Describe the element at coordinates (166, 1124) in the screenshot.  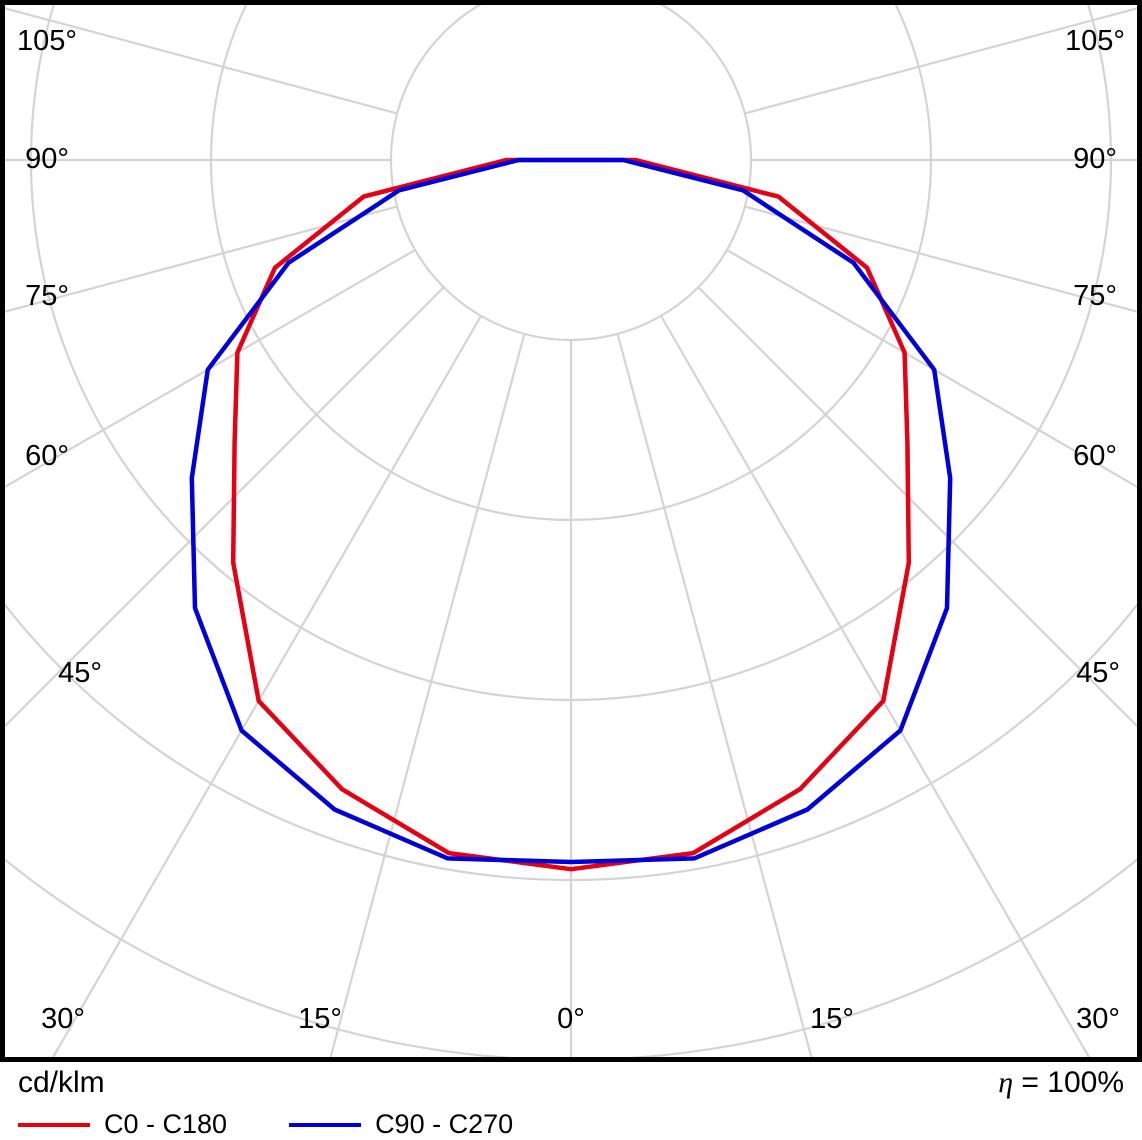
I see `legend-label-c0-c180: C0 - C180` at that location.